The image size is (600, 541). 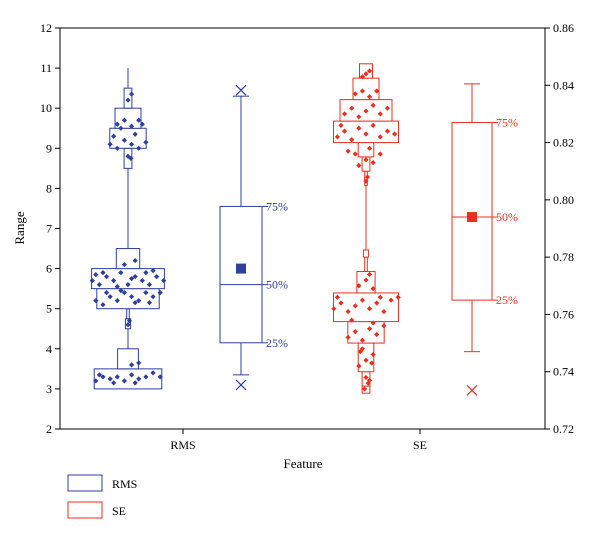 What do you see at coordinates (563, 85) in the screenshot?
I see `right-tick-label: 0.84` at bounding box center [563, 85].